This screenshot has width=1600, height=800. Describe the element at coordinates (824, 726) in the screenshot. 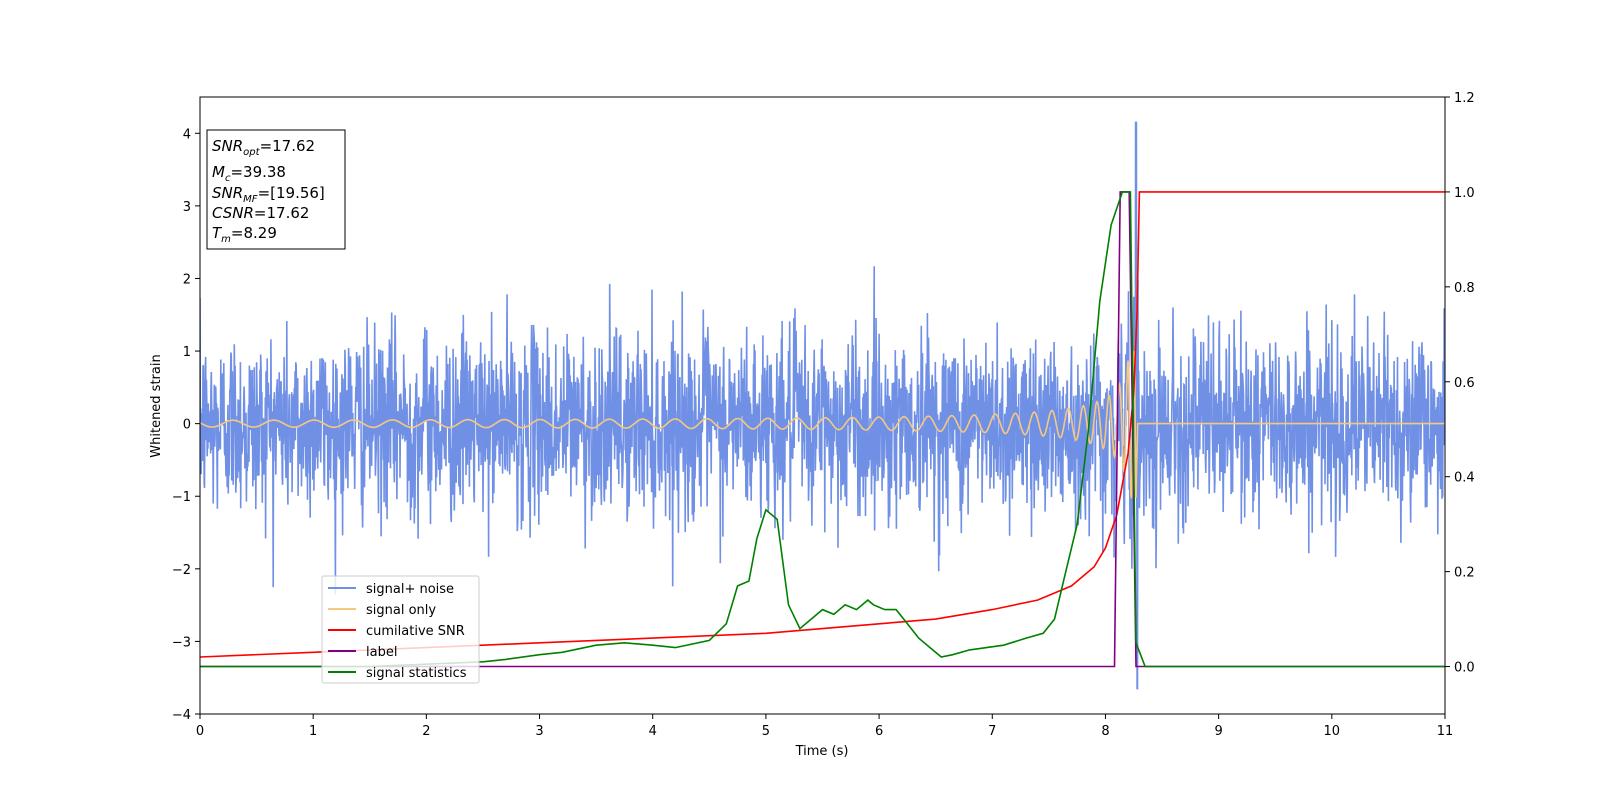

I see `x-axis-ticks: 0 1 2 3 4 5 6 7 8 9 10 11` at that location.